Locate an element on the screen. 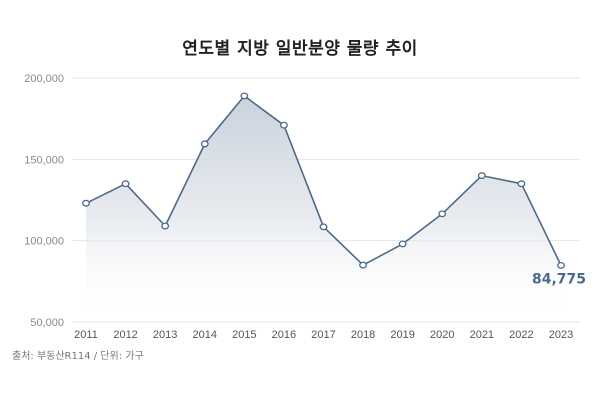  x-tick-label: 2012 is located at coordinates (125, 335).